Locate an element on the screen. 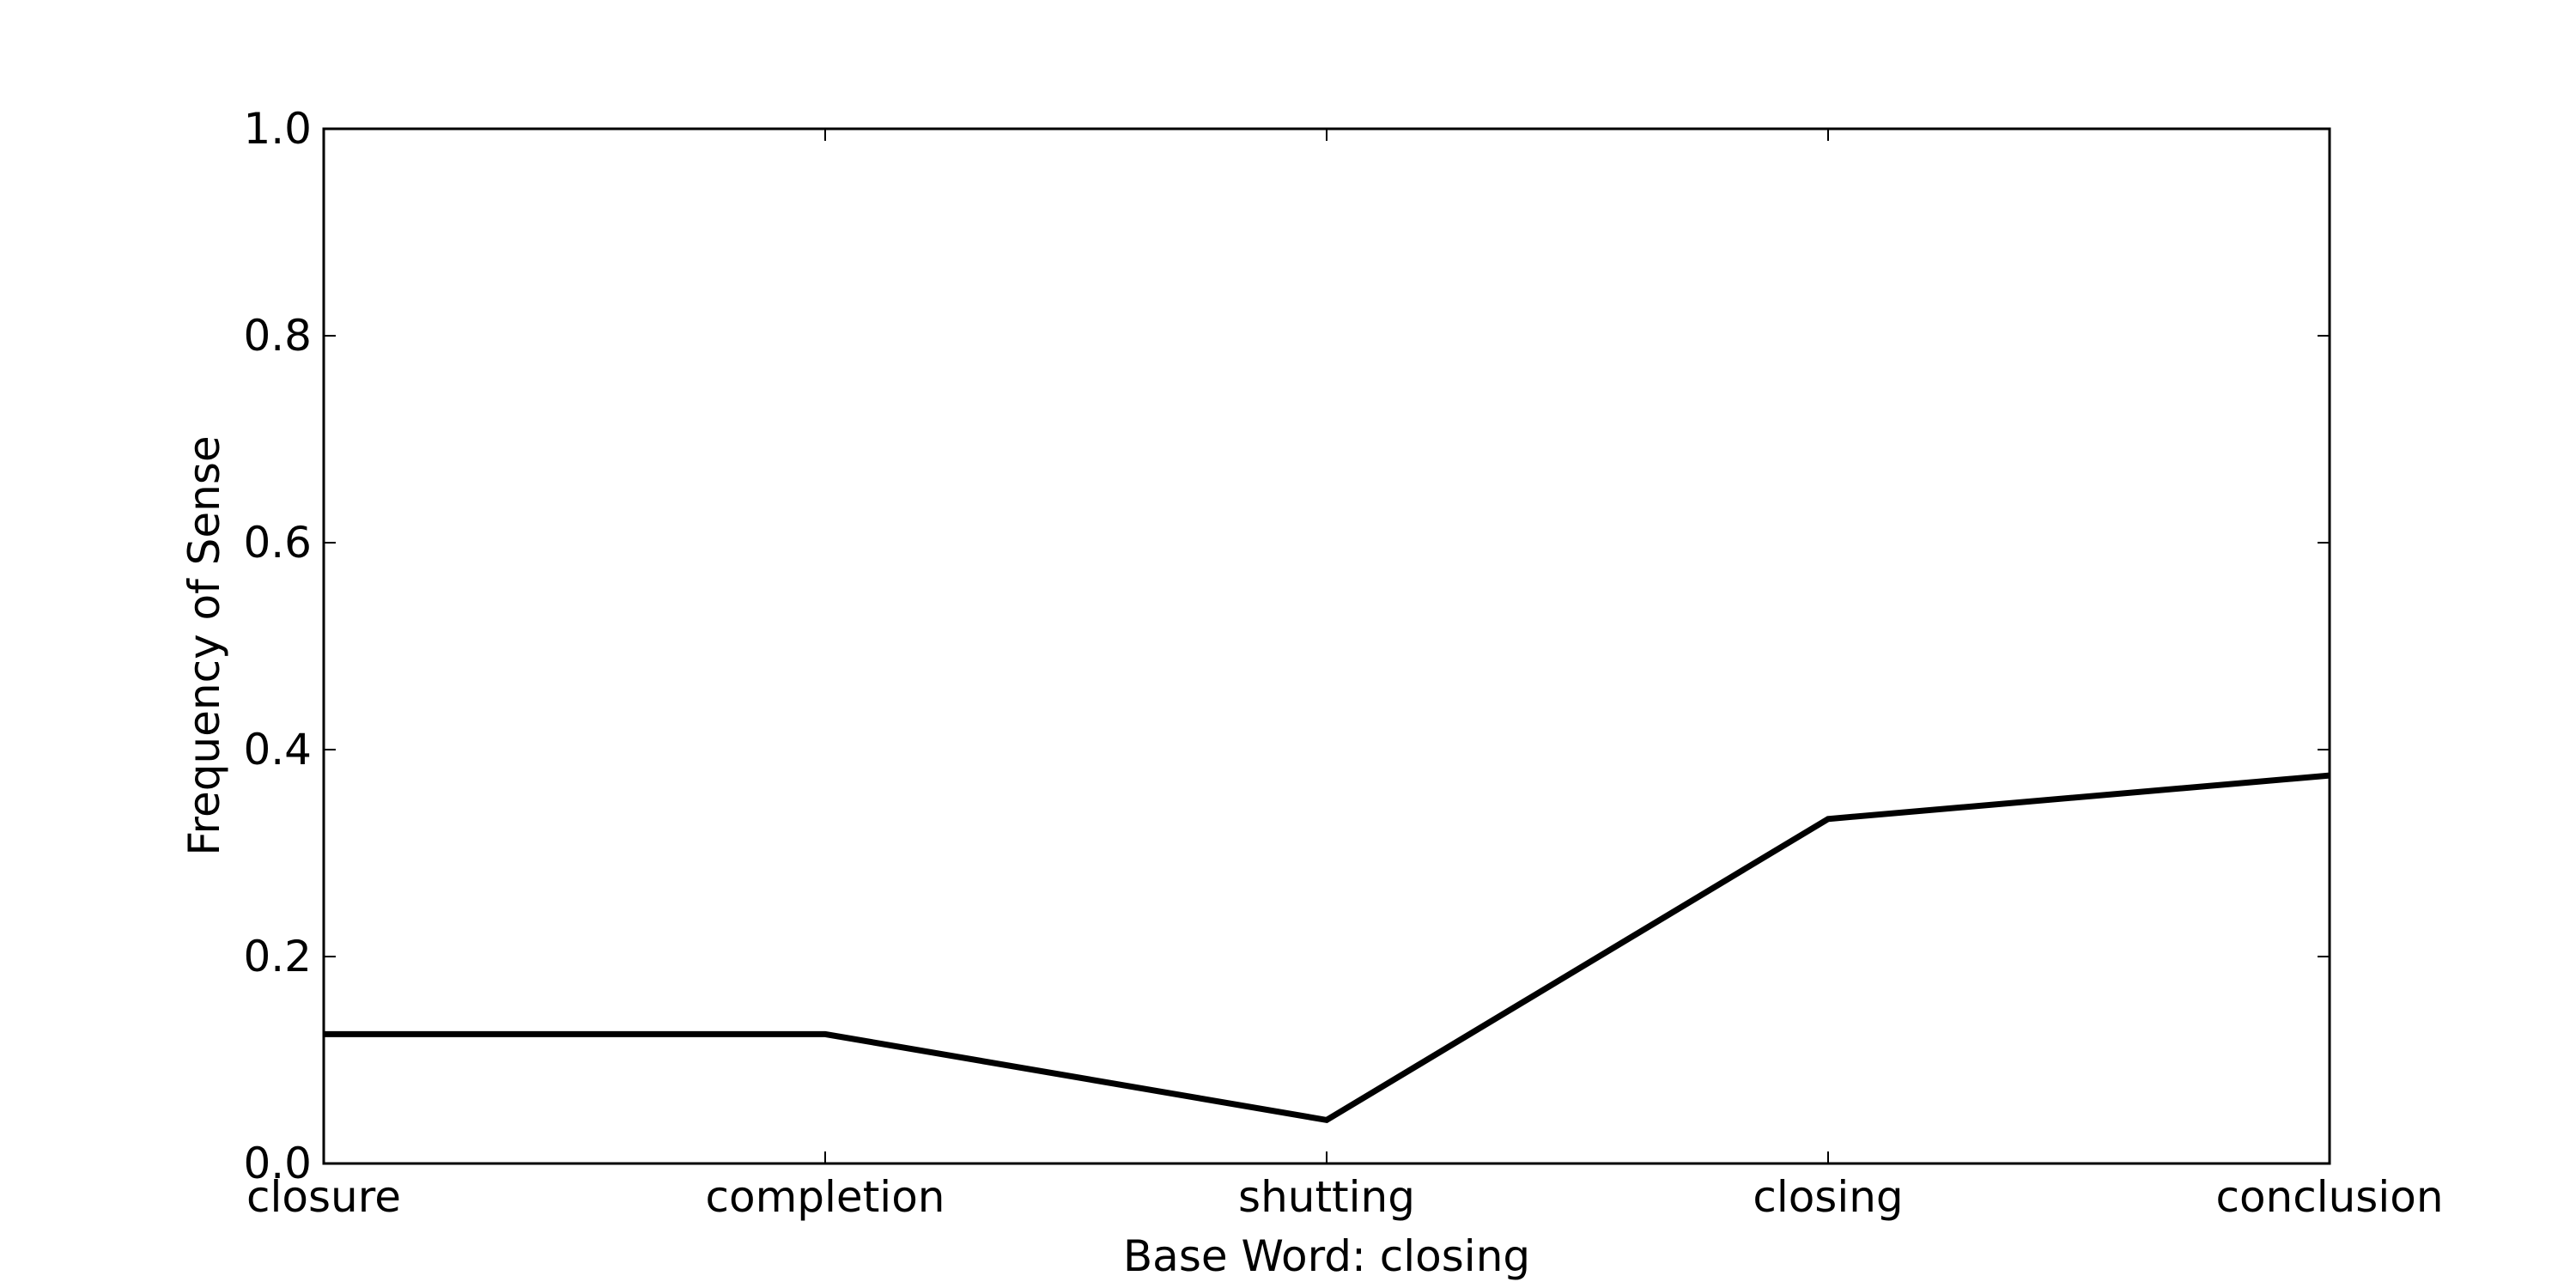  x-tick-label: completion is located at coordinates (825, 1197).